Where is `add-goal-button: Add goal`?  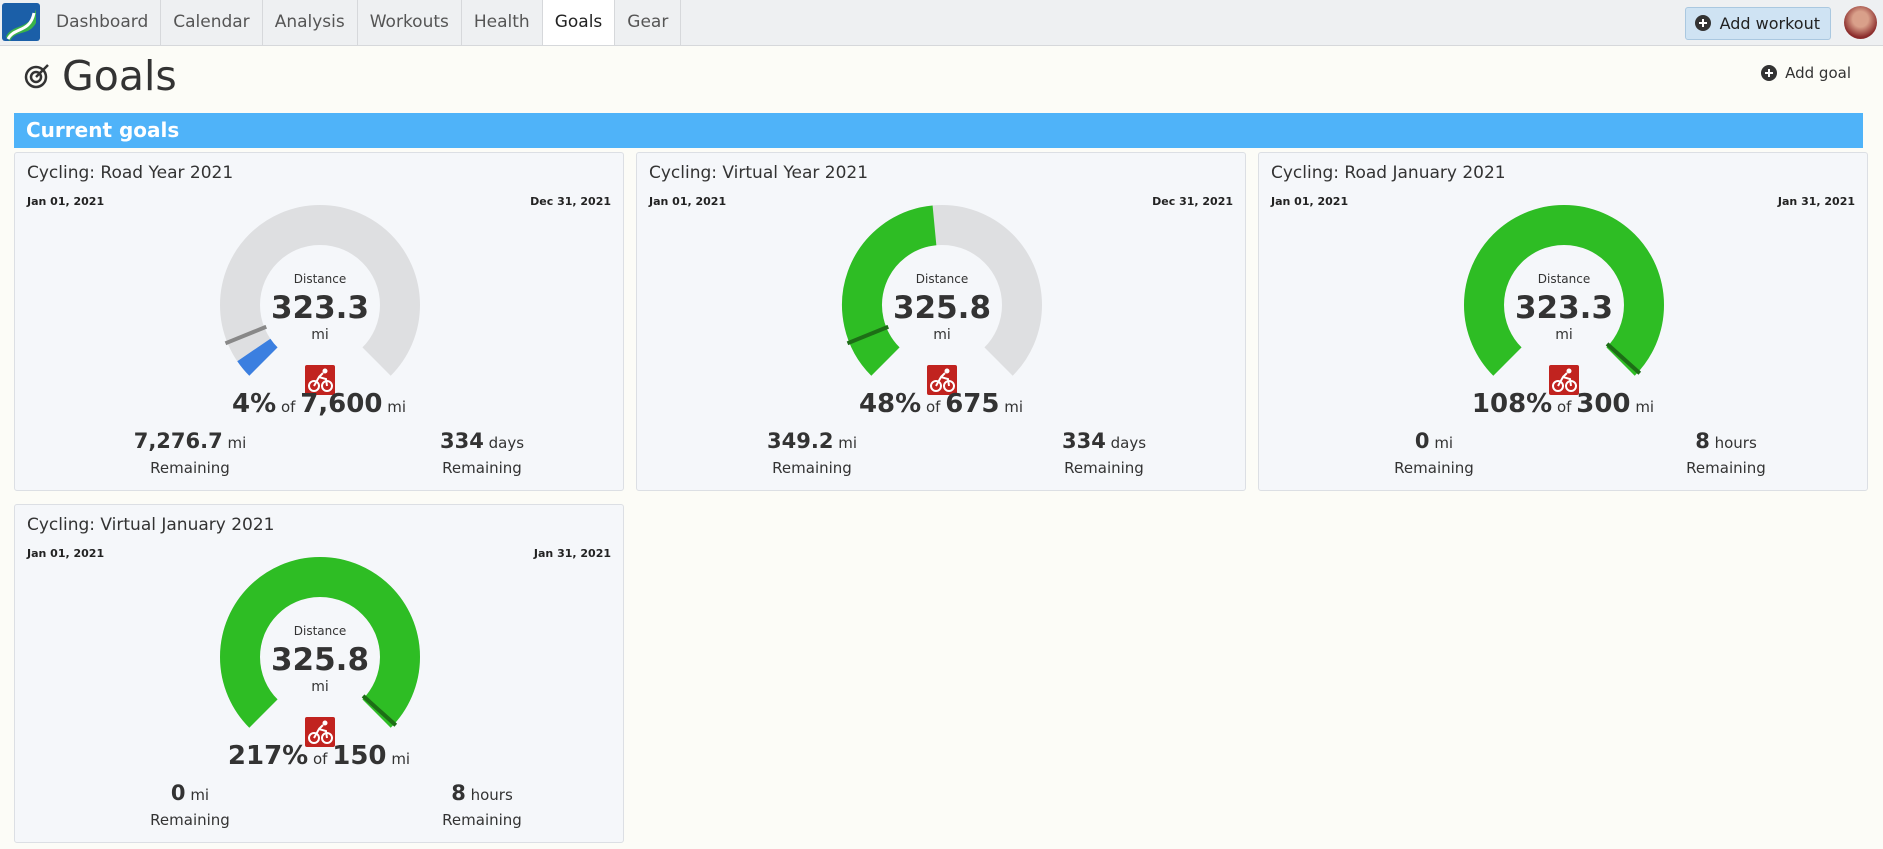
add-goal-button: Add goal is located at coordinates (1806, 73).